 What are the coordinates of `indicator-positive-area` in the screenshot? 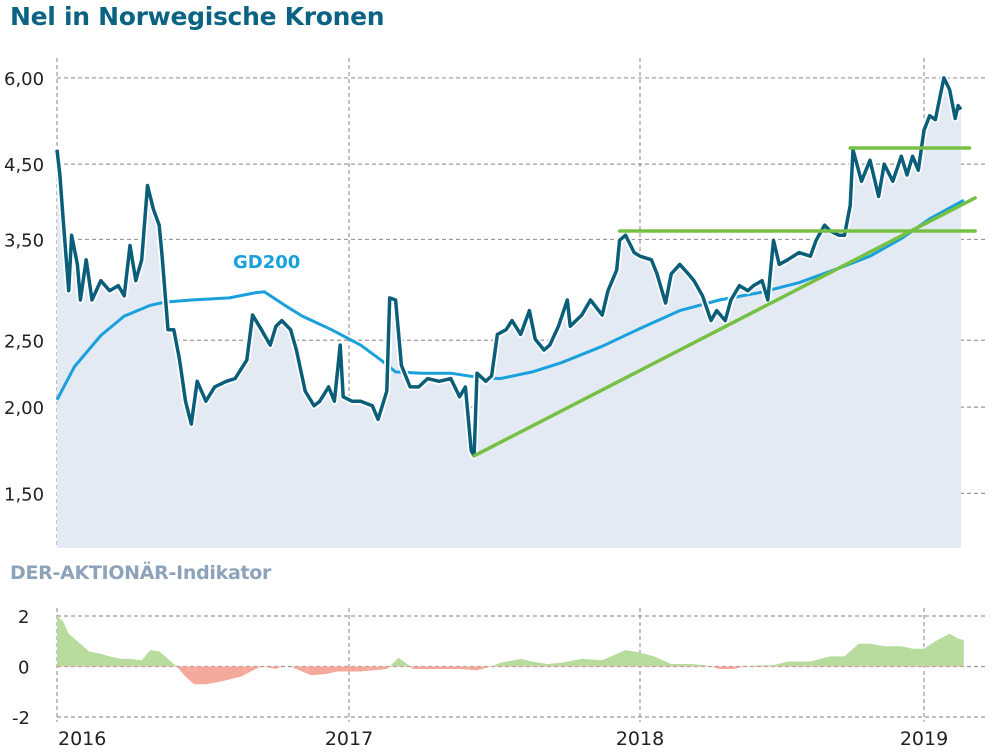 It's located at (510, 641).